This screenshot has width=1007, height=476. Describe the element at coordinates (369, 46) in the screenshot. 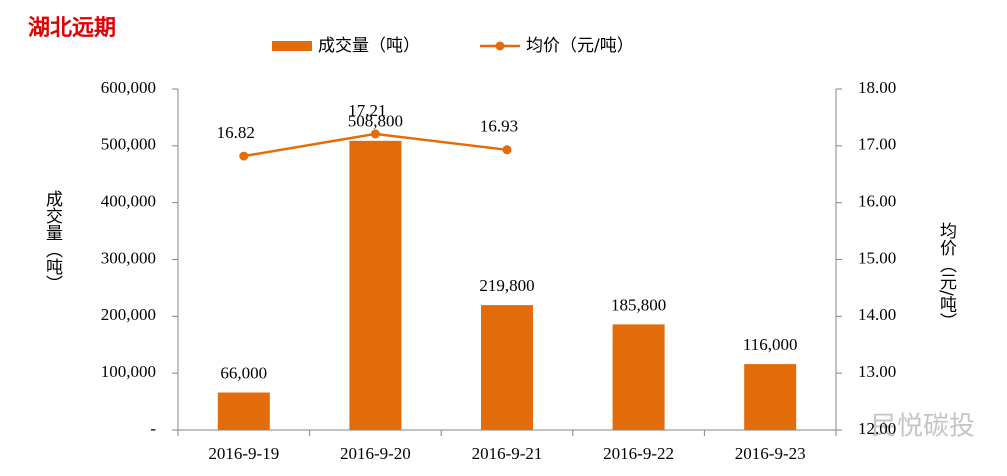

I see `legend-label: 成交量（吨）` at that location.